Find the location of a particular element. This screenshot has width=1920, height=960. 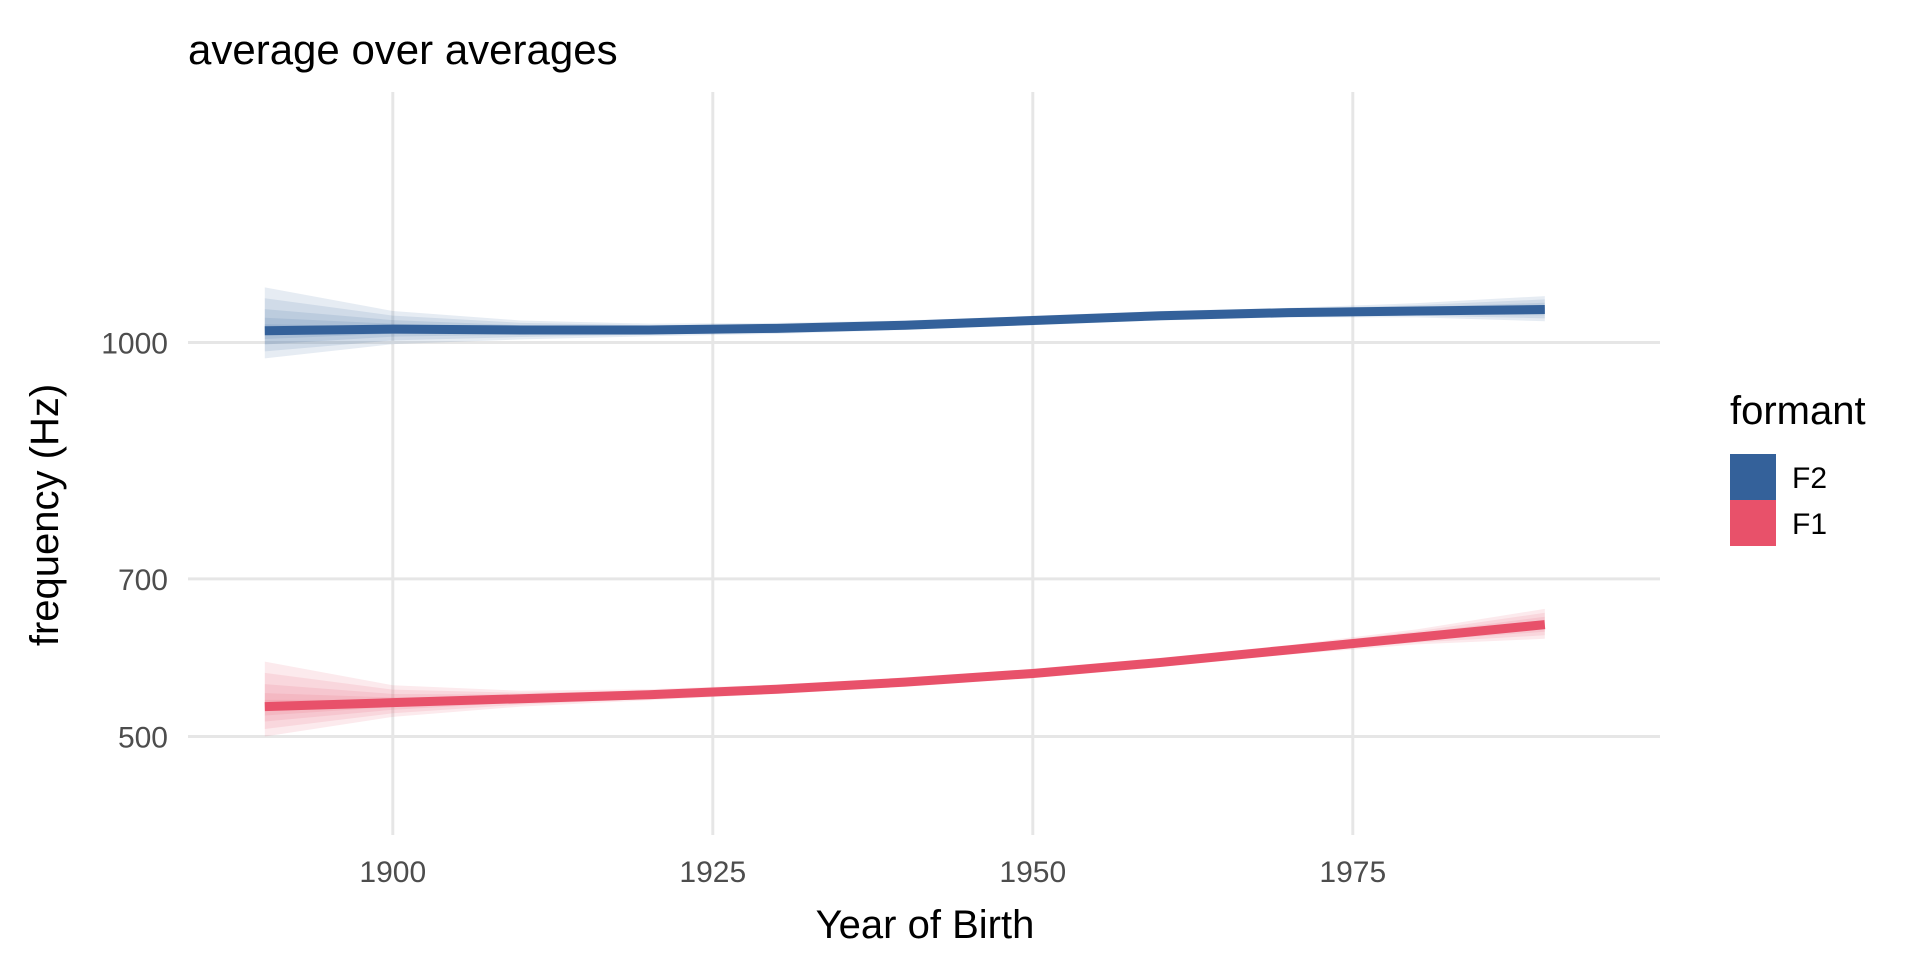

x-tick-label: 1975 is located at coordinates (1352, 872).